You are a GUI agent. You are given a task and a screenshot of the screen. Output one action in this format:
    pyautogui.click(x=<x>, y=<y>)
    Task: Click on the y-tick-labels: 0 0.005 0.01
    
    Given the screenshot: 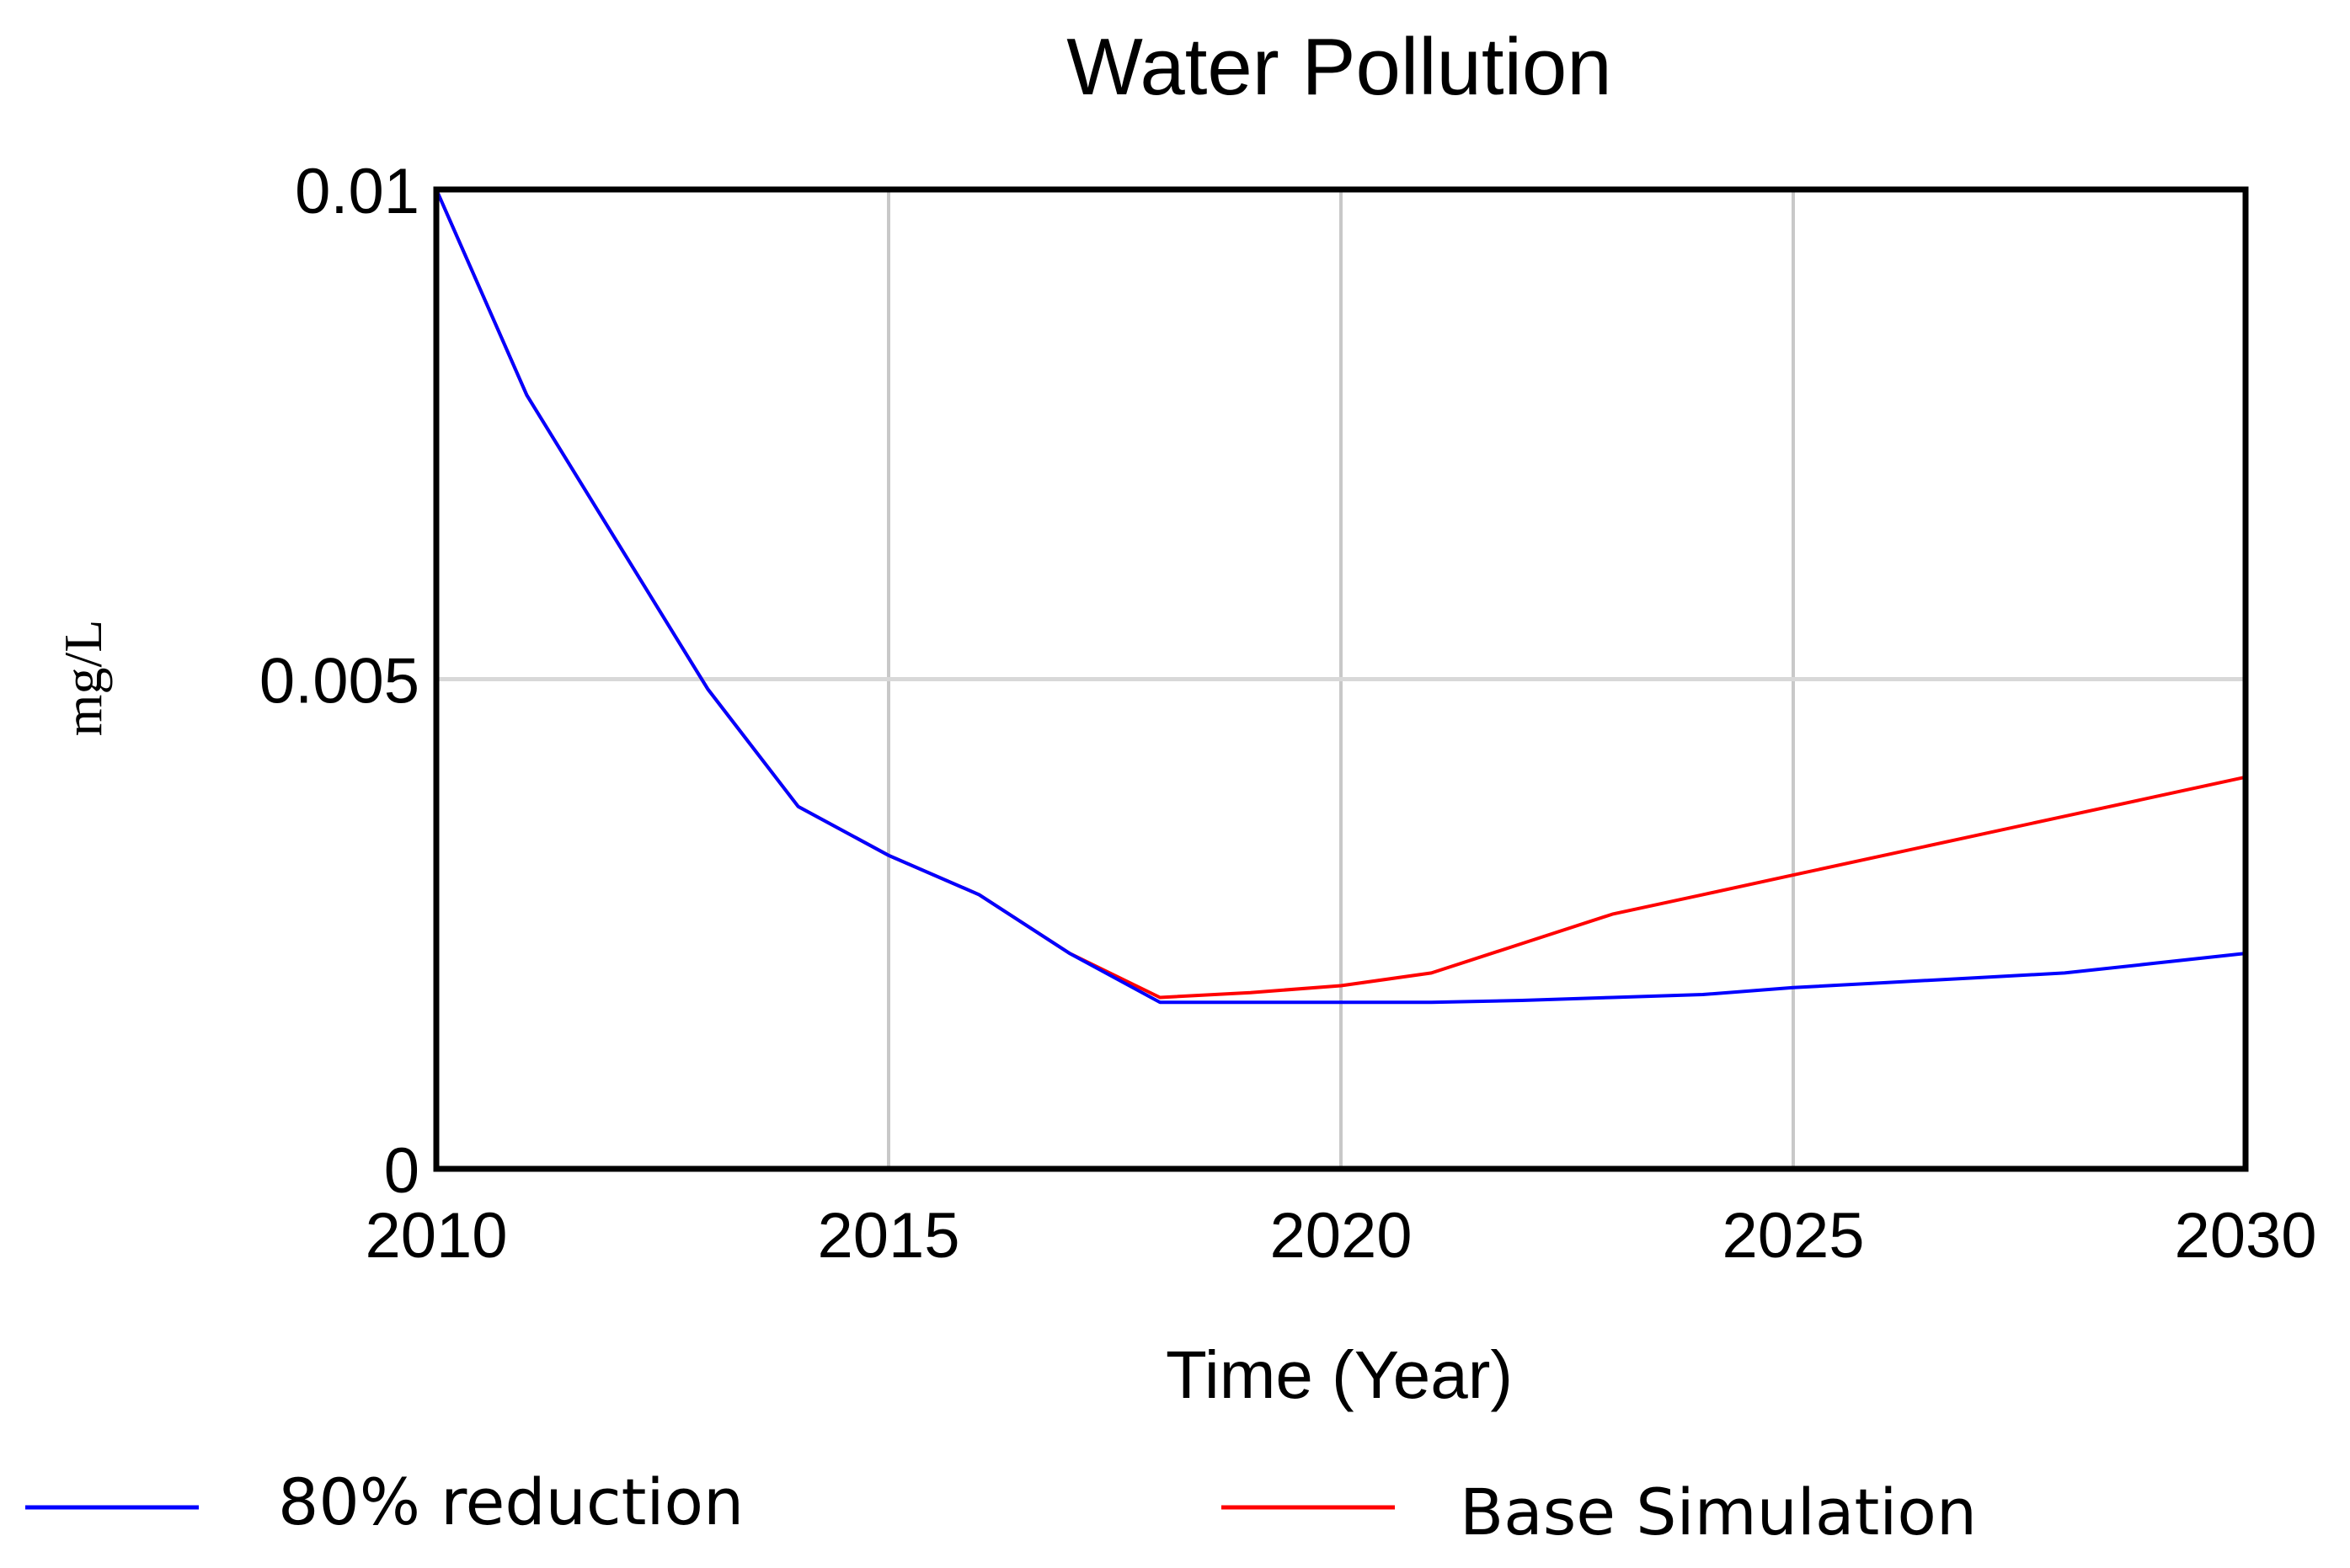 What is the action you would take?
    pyautogui.click(x=339, y=681)
    